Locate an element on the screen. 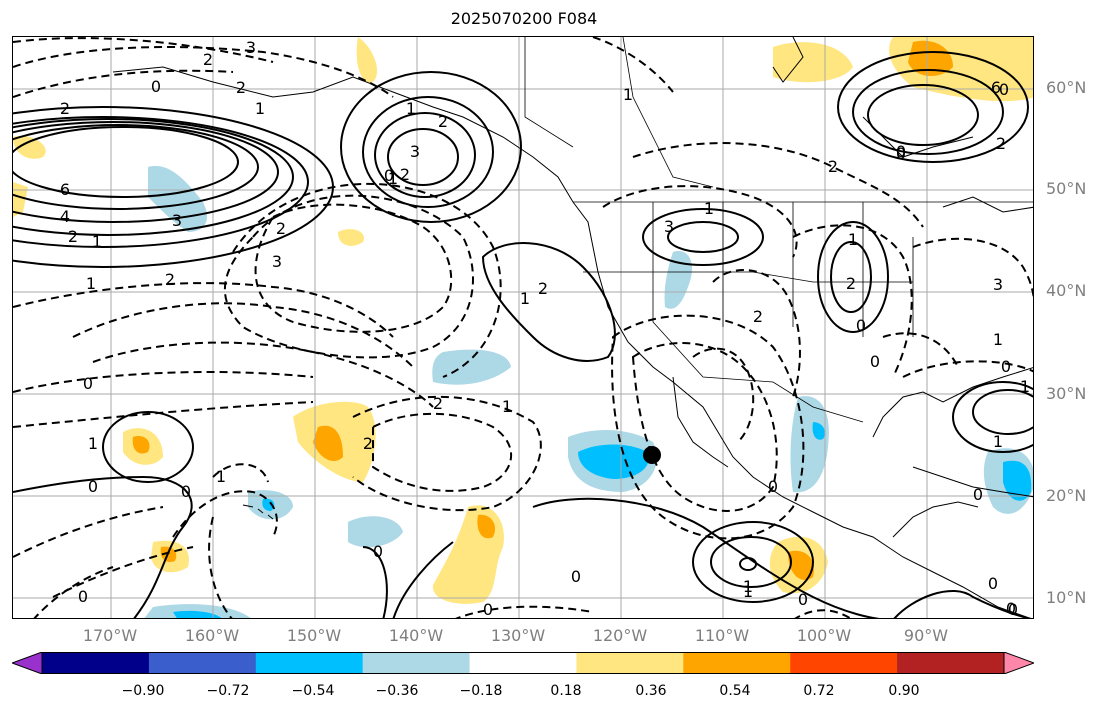 The width and height of the screenshot is (1105, 712). colorbar-tick: 0.36 is located at coordinates (651, 691).